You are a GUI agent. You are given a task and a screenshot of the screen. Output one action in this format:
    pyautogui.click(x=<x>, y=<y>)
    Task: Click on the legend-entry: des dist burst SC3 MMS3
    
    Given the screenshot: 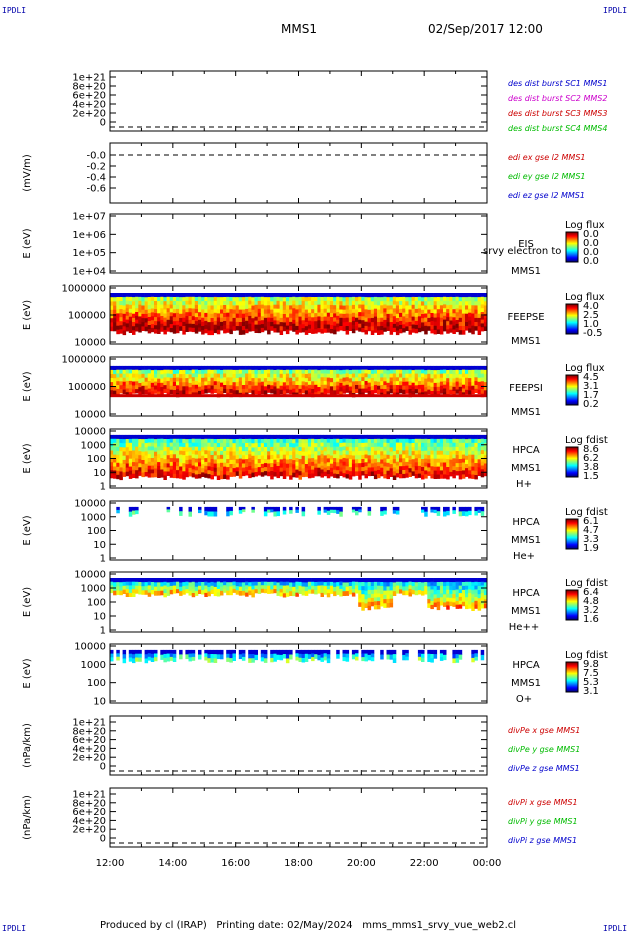 What is the action you would take?
    pyautogui.click(x=557, y=113)
    